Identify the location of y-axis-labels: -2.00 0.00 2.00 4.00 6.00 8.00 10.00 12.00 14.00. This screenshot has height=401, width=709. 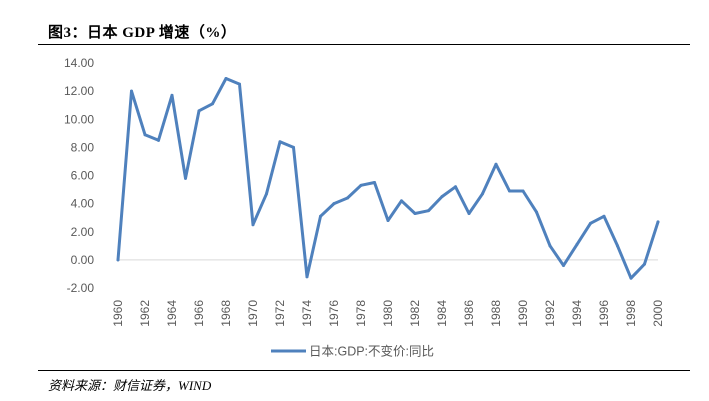
(79, 175).